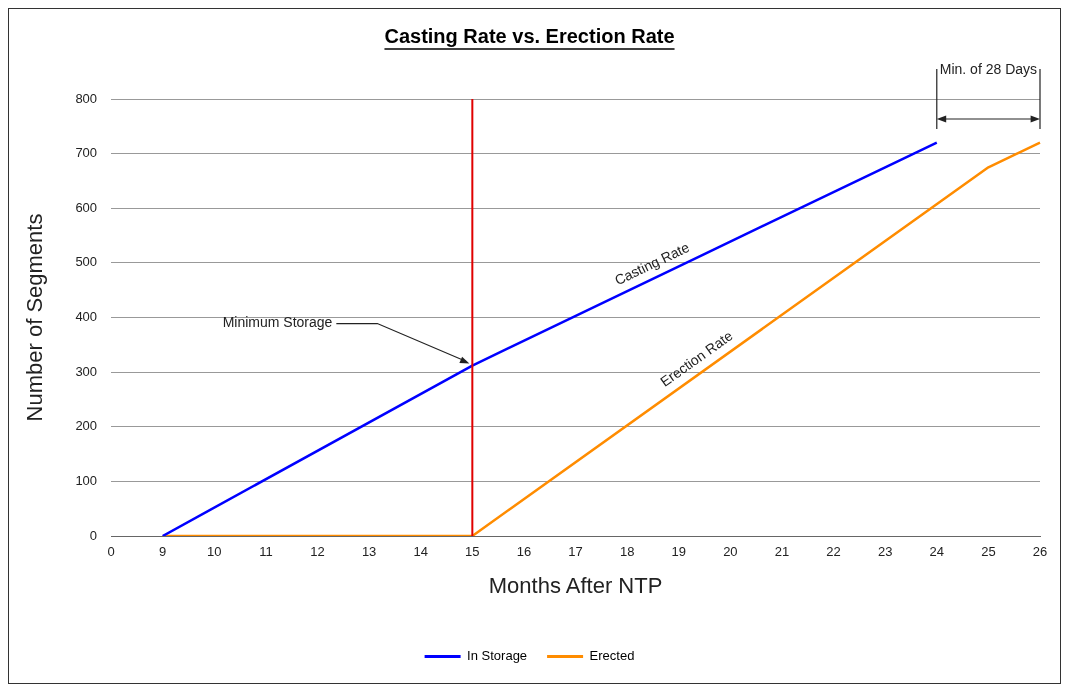  I want to click on y-tick-label: 600, so click(86, 207).